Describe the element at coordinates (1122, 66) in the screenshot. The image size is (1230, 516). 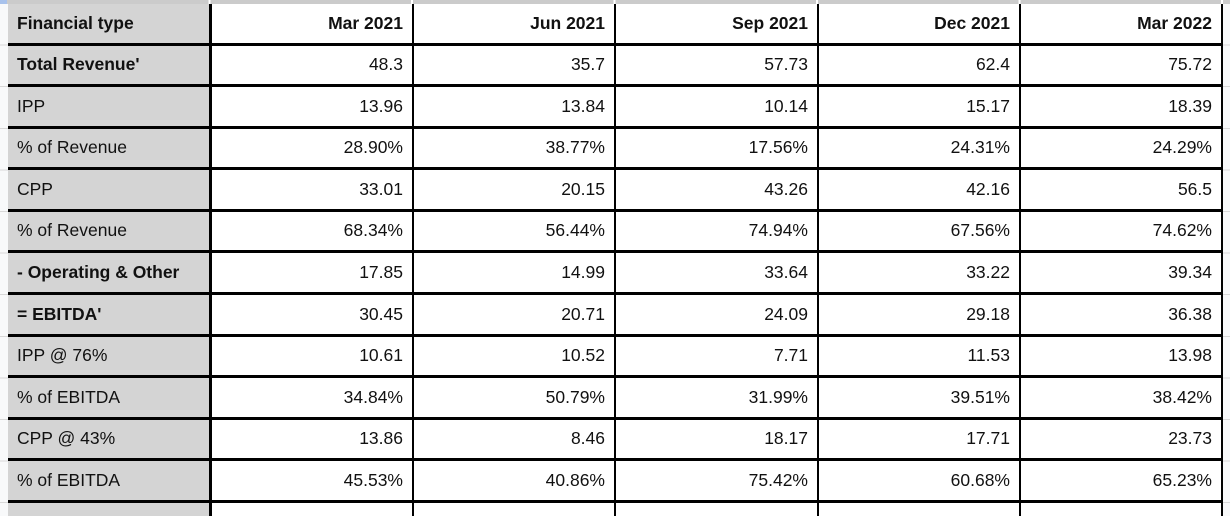
I see `table-cell: 75.72` at that location.